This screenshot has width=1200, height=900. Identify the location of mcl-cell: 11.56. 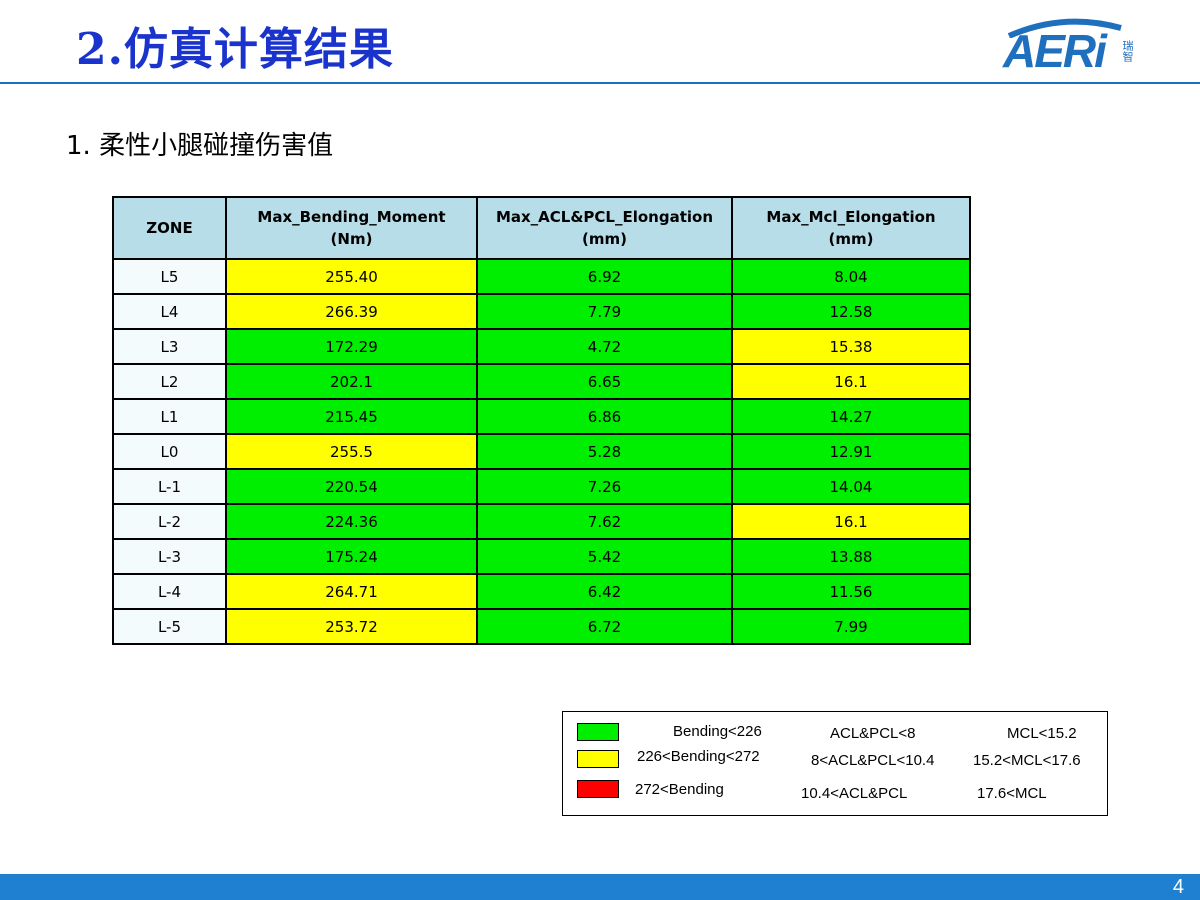
(851, 591).